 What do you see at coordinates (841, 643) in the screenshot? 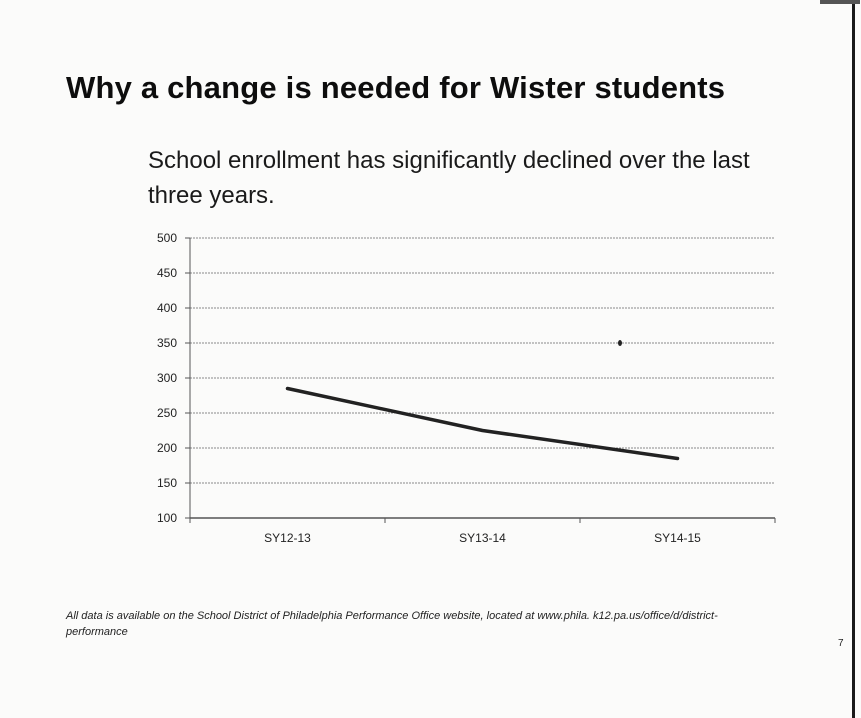
I see `page-number: 7` at bounding box center [841, 643].